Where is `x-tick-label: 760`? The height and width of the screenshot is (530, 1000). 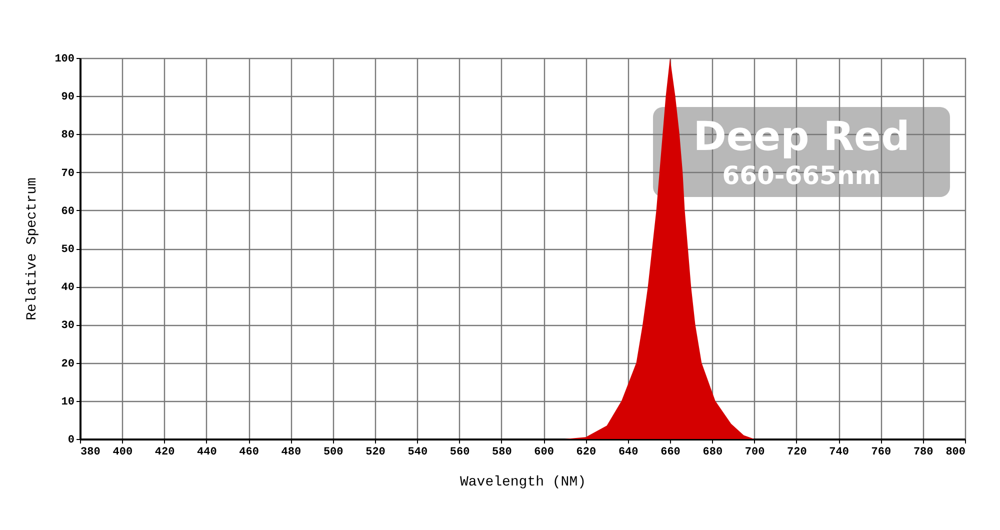
x-tick-label: 760 is located at coordinates (881, 452).